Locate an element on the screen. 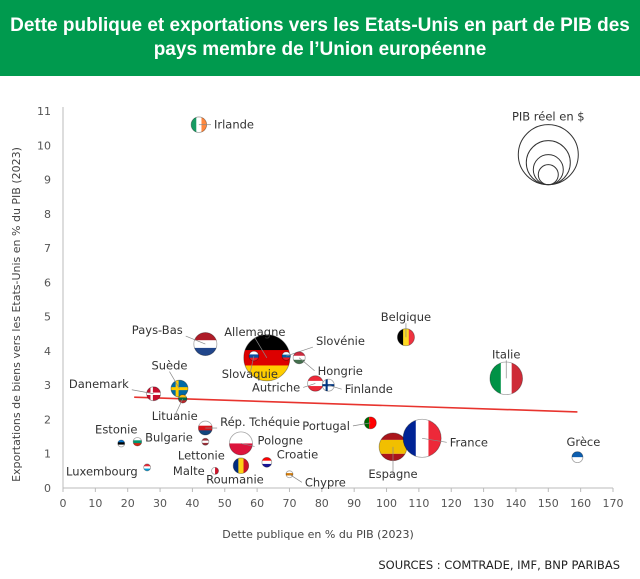 Image resolution: width=640 pixels, height=579 pixels. point-slov-nie is located at coordinates (286, 356).